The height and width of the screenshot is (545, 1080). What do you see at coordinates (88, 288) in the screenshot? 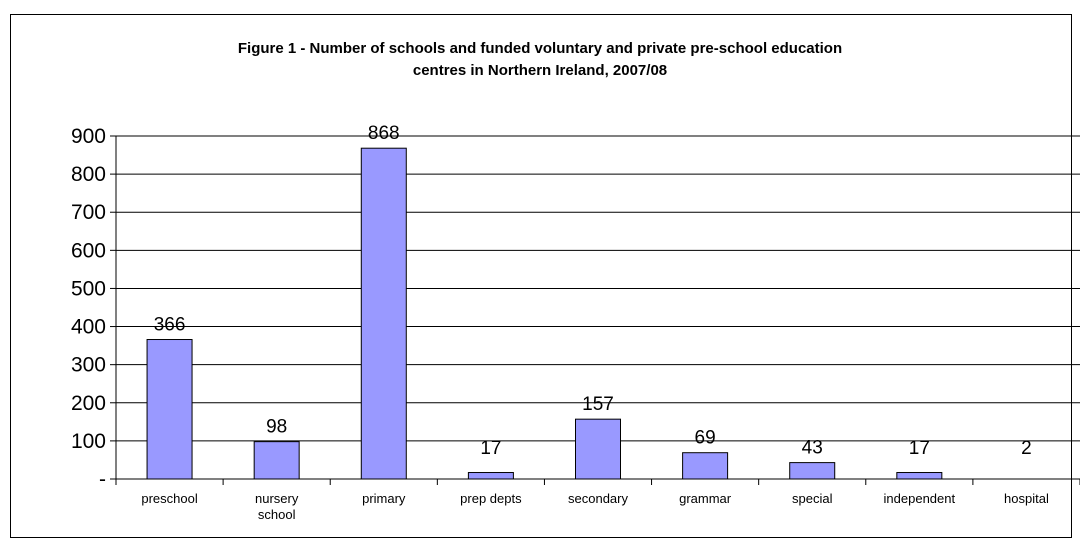
I see `y-tick-label: 500` at bounding box center [88, 288].